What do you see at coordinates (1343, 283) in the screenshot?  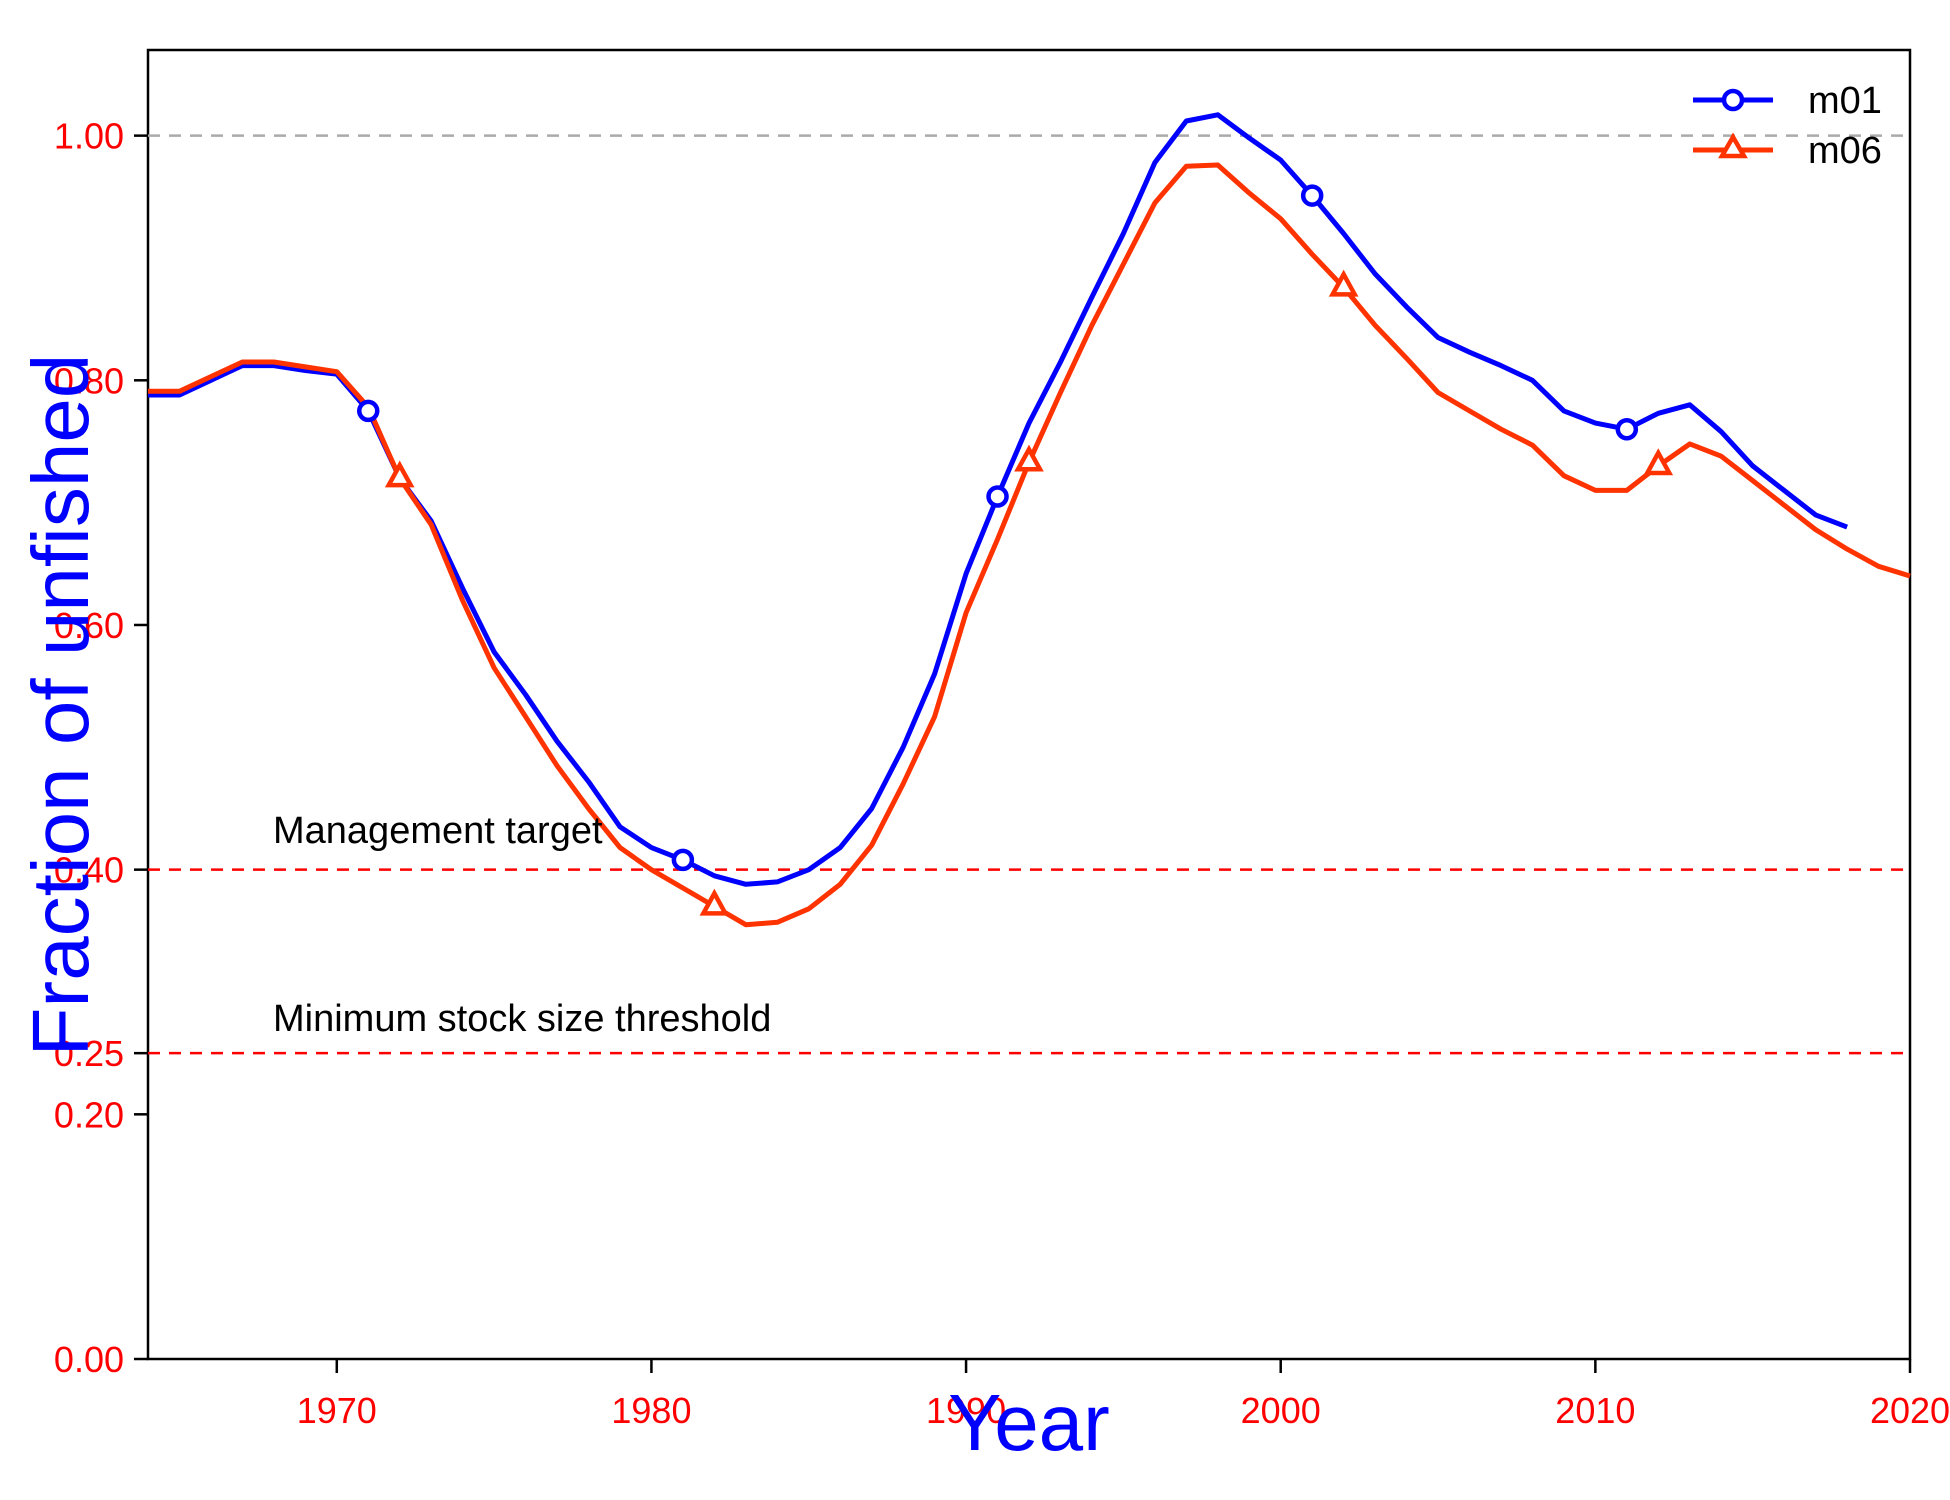 I see `marker-m06-2002` at bounding box center [1343, 283].